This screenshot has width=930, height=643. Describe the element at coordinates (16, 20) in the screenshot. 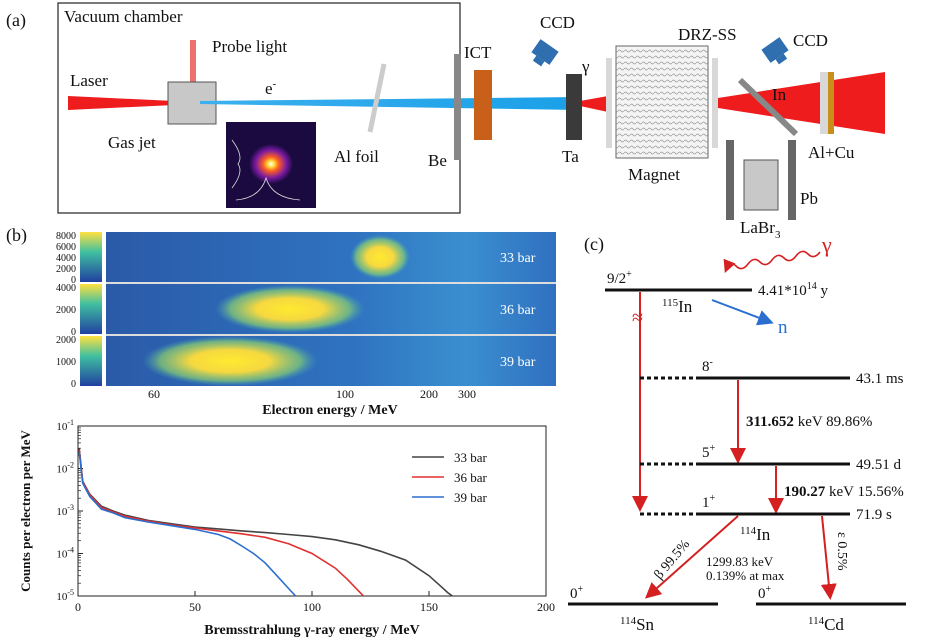

I see `panel-label-a: (a)` at that location.